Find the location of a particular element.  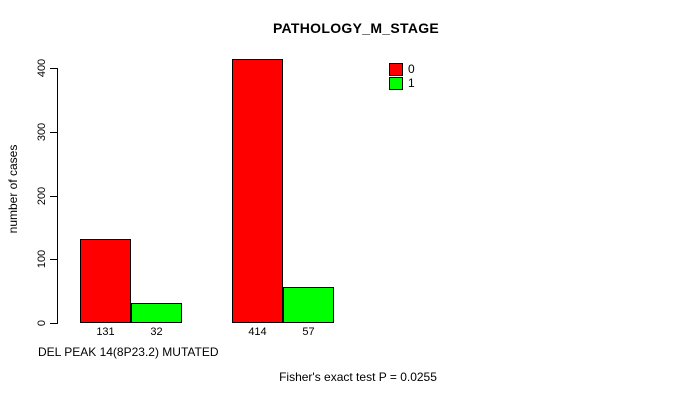

fisher-test-annotation: Fisher's exact test P = 0.0255 is located at coordinates (358, 377).